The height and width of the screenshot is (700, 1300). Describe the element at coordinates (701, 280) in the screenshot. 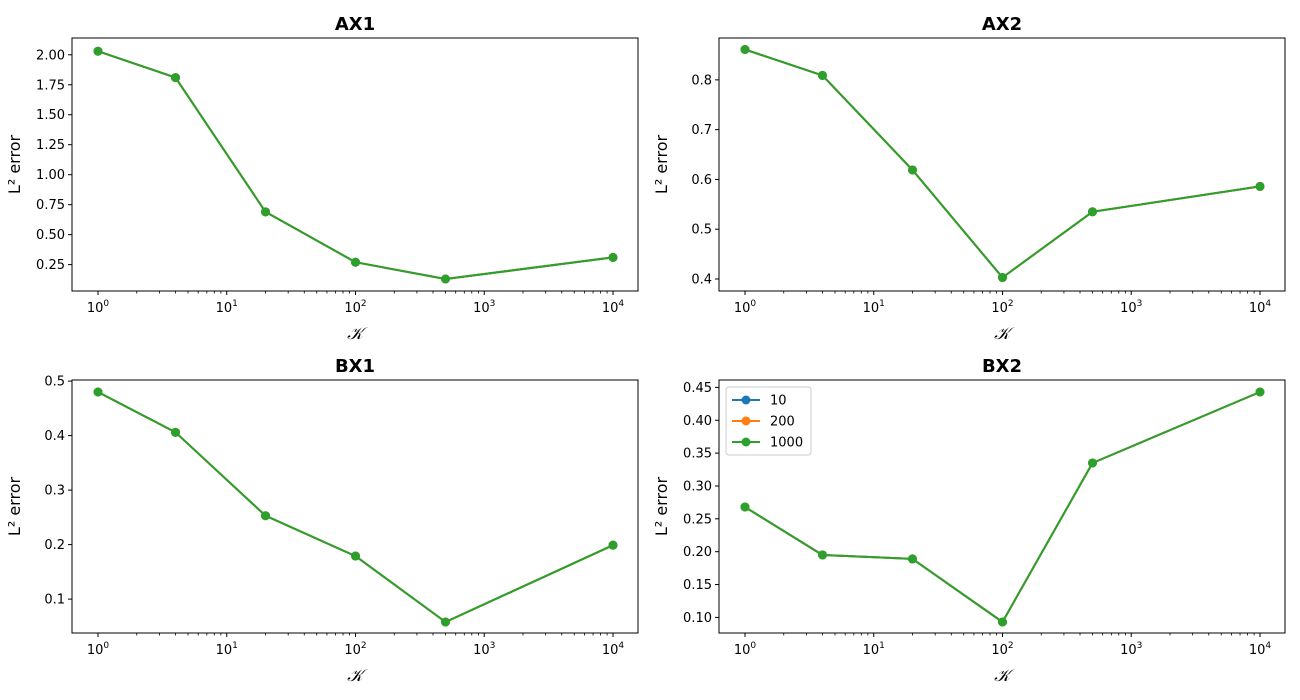

I see `y-tick-label: 0.4` at that location.